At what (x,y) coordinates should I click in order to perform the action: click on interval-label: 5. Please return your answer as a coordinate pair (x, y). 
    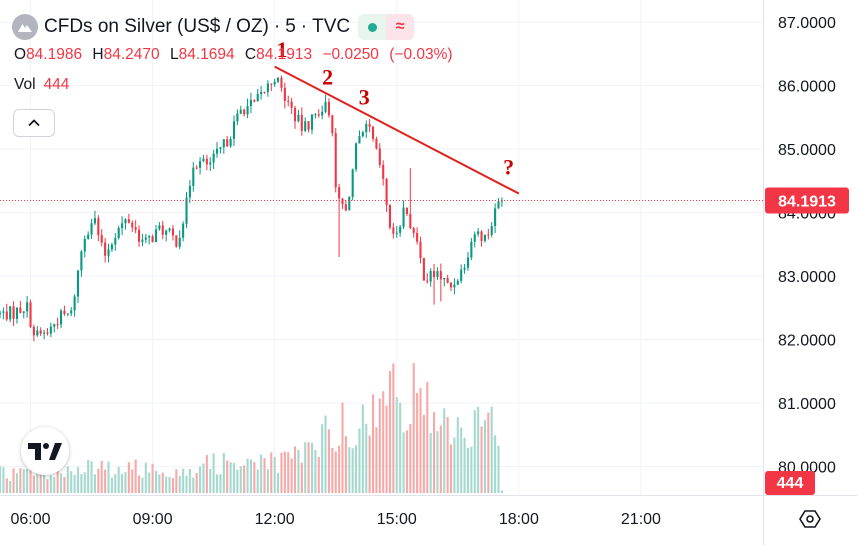
    Looking at the image, I should click on (290, 26).